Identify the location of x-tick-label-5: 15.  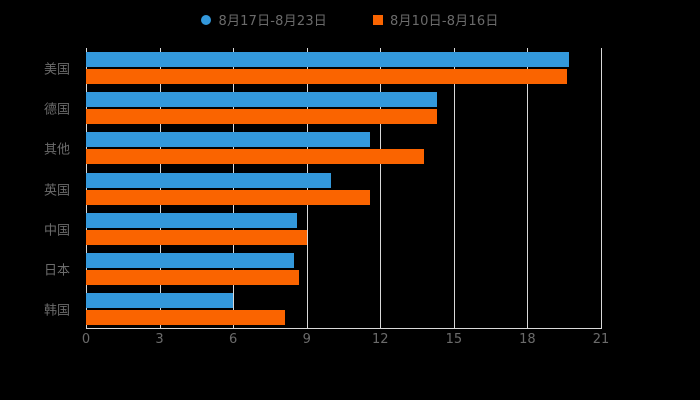
(454, 339).